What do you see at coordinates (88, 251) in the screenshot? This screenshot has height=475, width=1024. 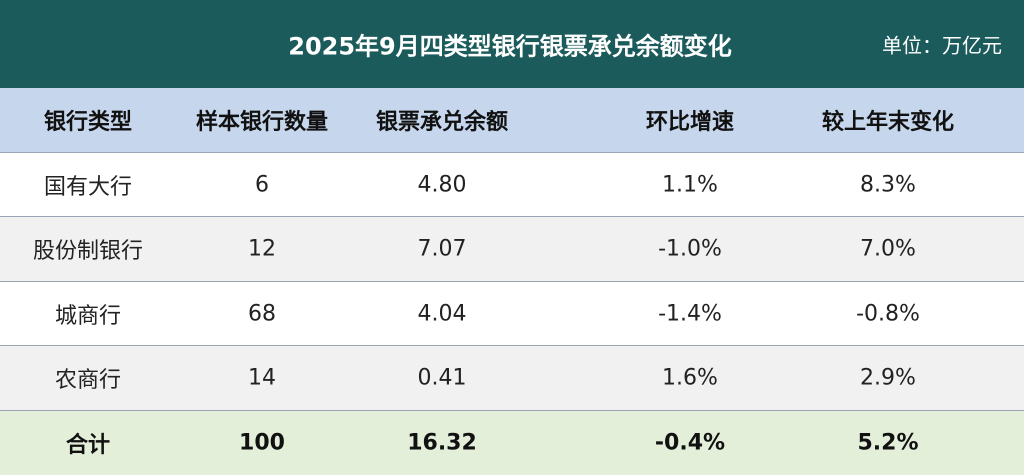 I see `table-row-cell: 股份制银行` at bounding box center [88, 251].